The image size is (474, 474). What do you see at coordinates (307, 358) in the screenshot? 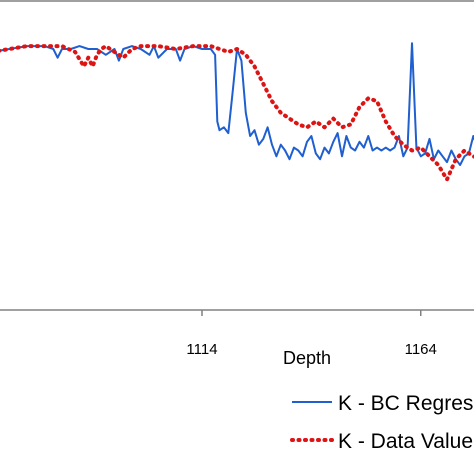
I see `x-axis-title: Depth` at bounding box center [307, 358].